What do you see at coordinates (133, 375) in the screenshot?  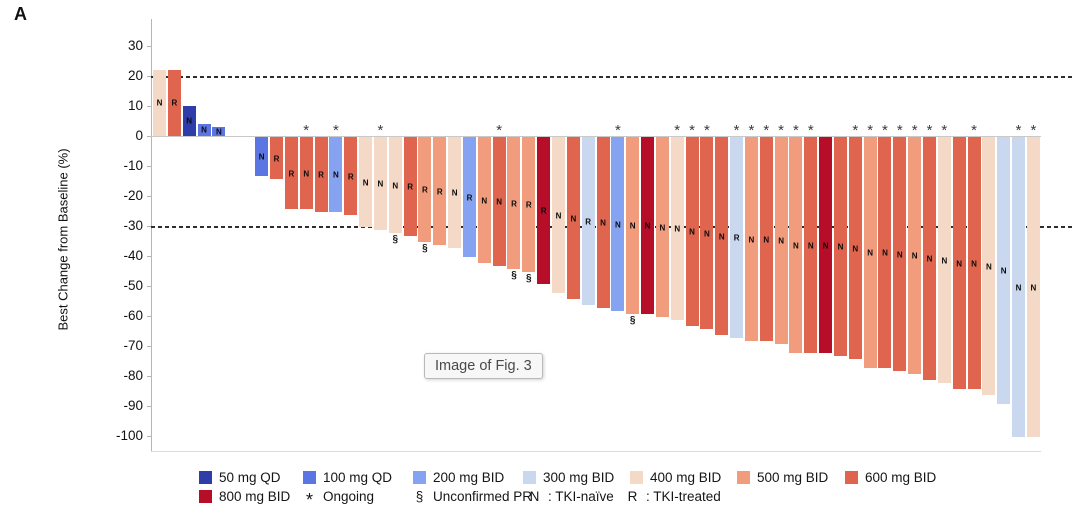 I see `y-tick-label: -80` at bounding box center [133, 375].